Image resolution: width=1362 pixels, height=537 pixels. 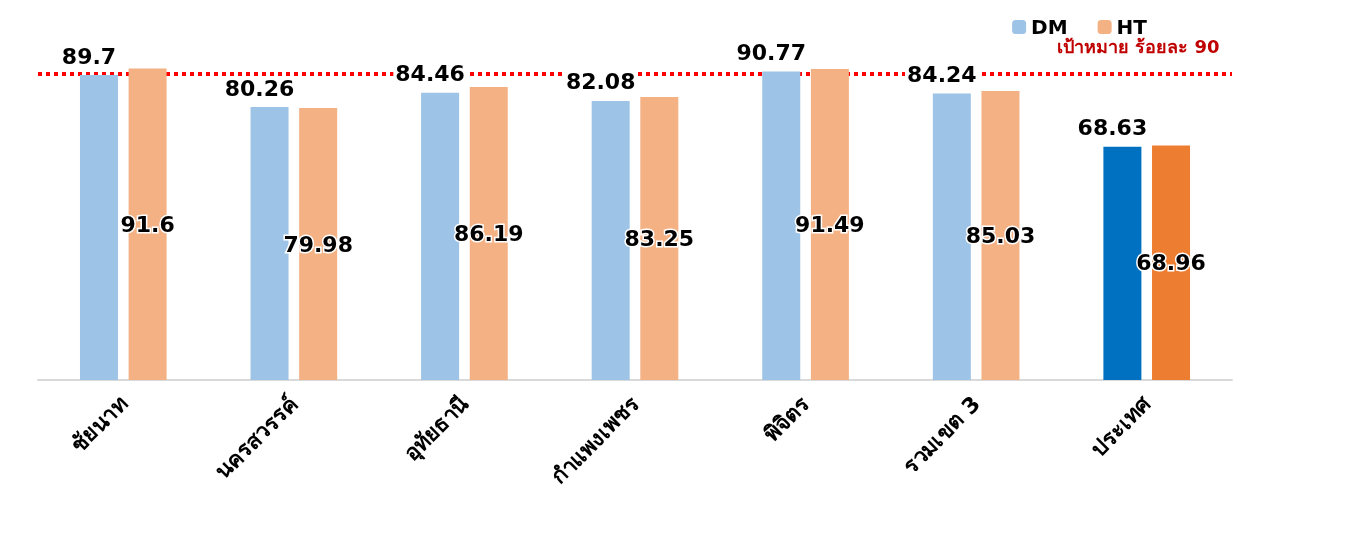 What do you see at coordinates (259, 88) in the screenshot?
I see `data-label: 80.26` at bounding box center [259, 88].